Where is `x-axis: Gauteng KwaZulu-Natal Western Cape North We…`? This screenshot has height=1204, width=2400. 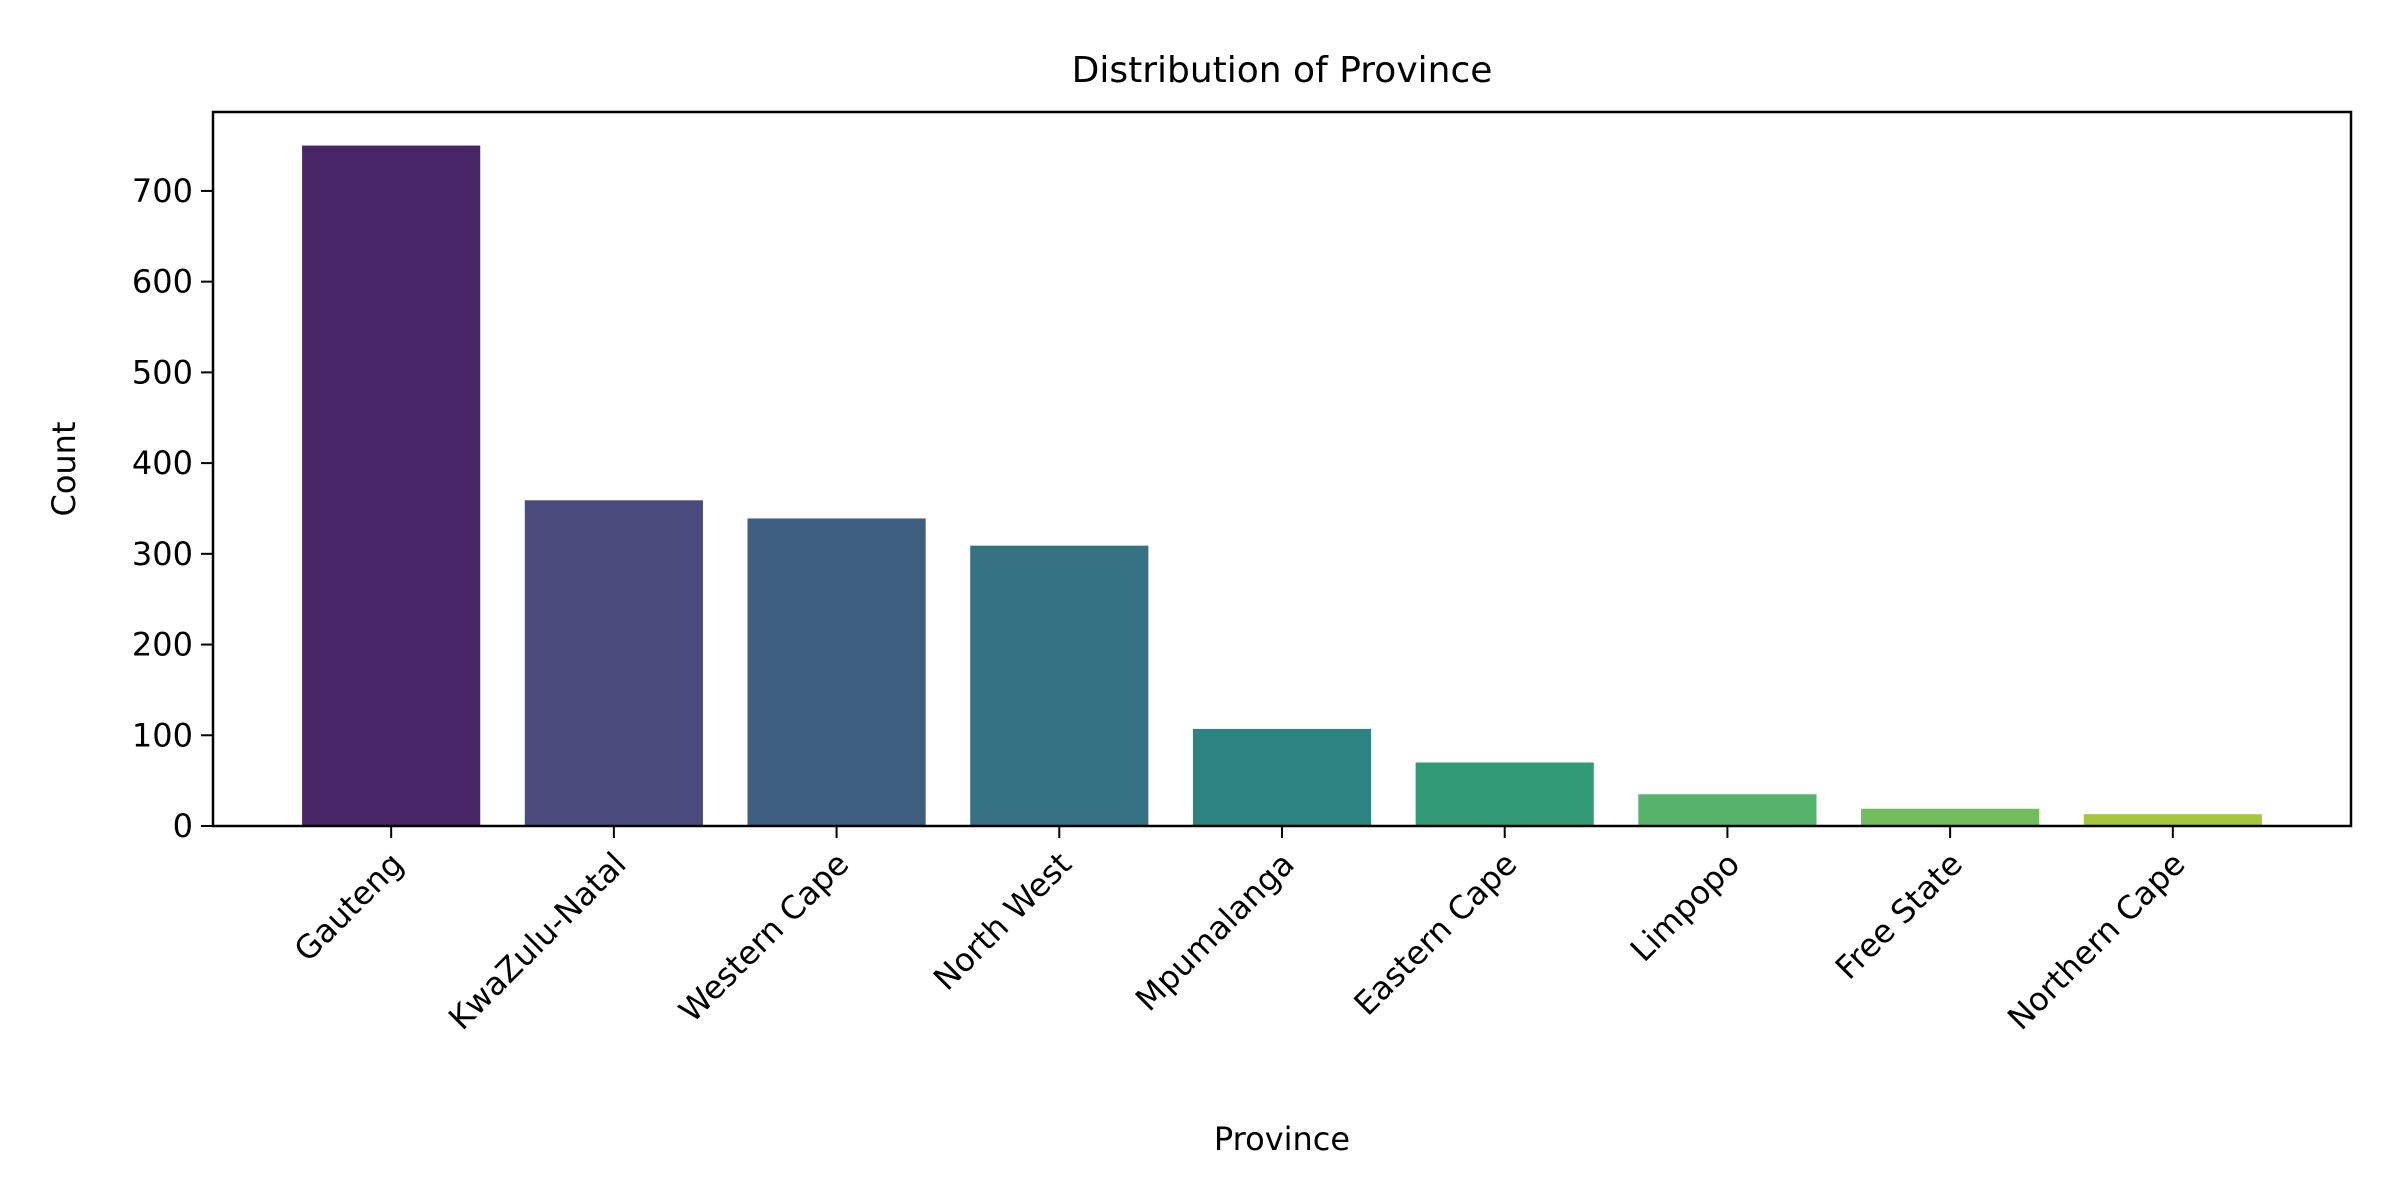
x-axis: Gauteng KwaZulu-Natal Western Cape North We… is located at coordinates (1239, 932).